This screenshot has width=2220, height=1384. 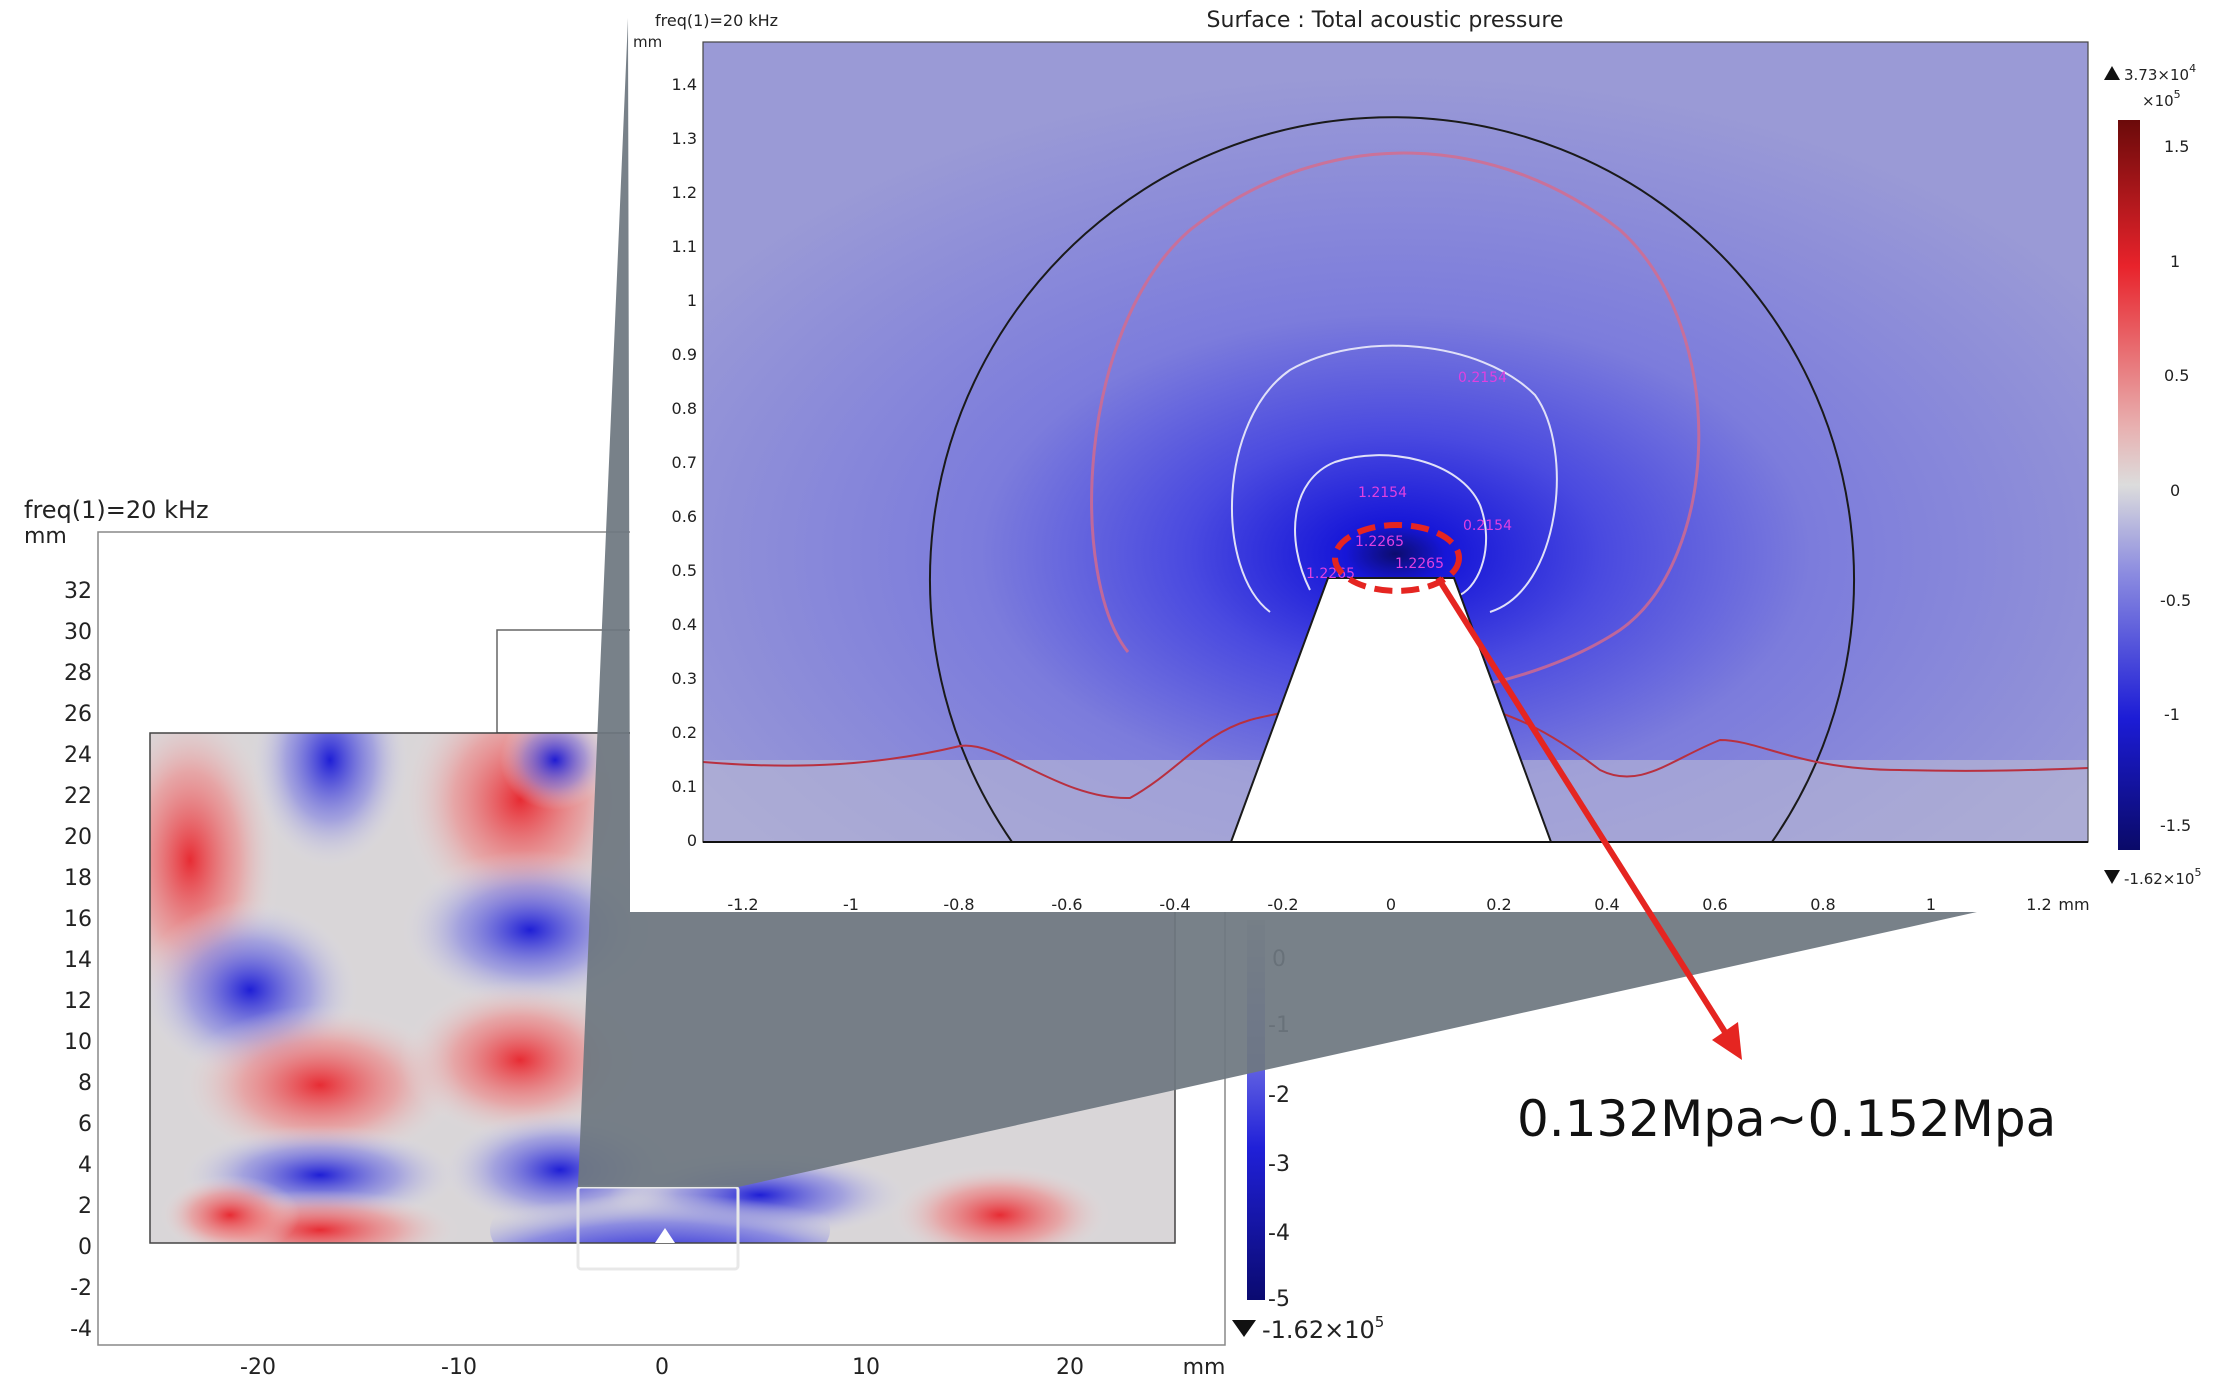 I want to click on main-cb-tick: -4, so click(x=1279, y=1233).